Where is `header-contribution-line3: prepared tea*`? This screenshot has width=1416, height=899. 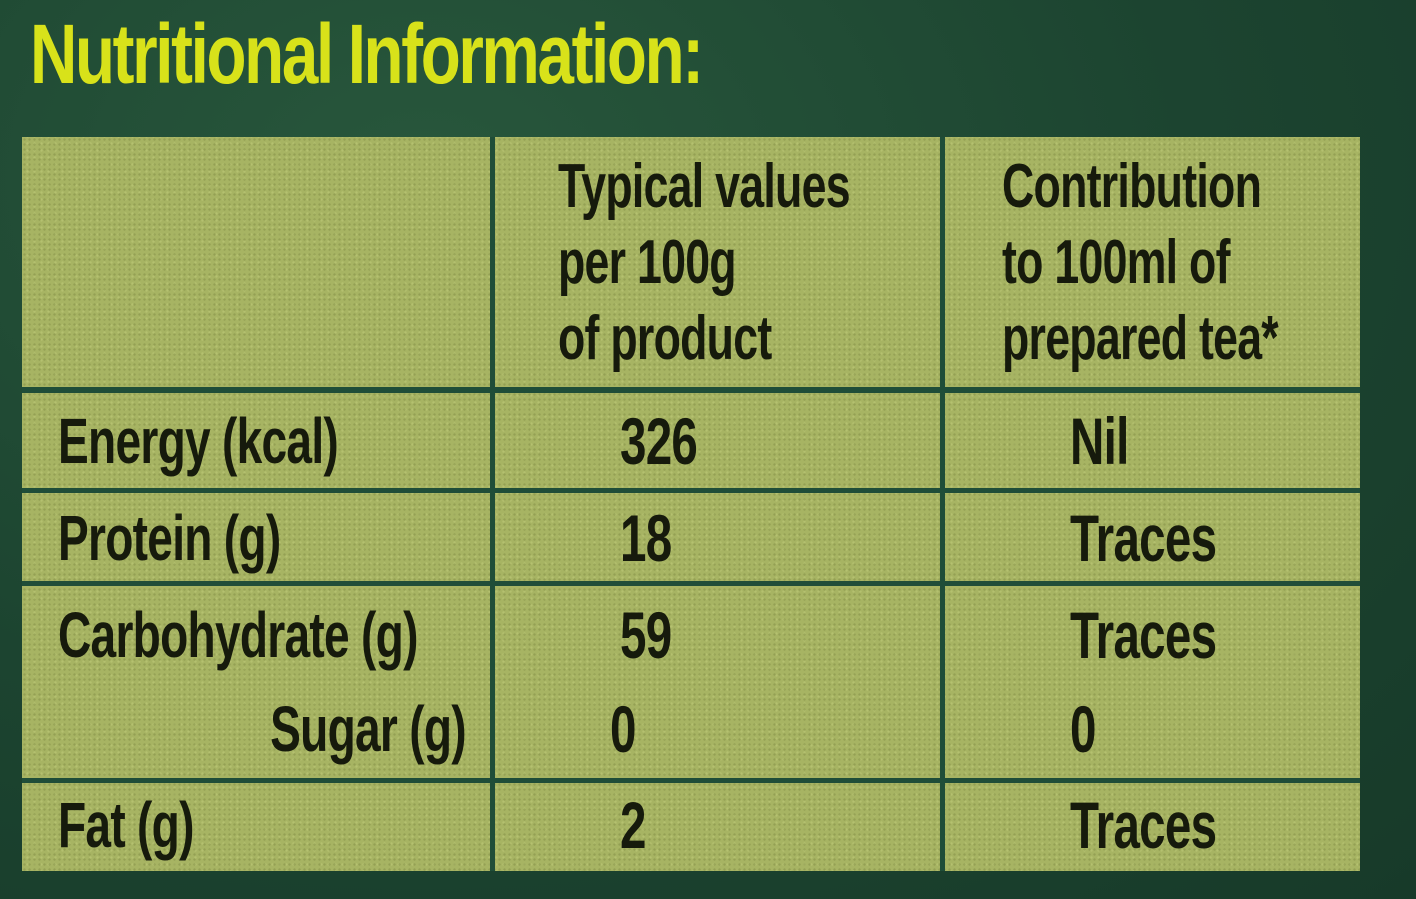 header-contribution-line3: prepared tea* is located at coordinates (1140, 338).